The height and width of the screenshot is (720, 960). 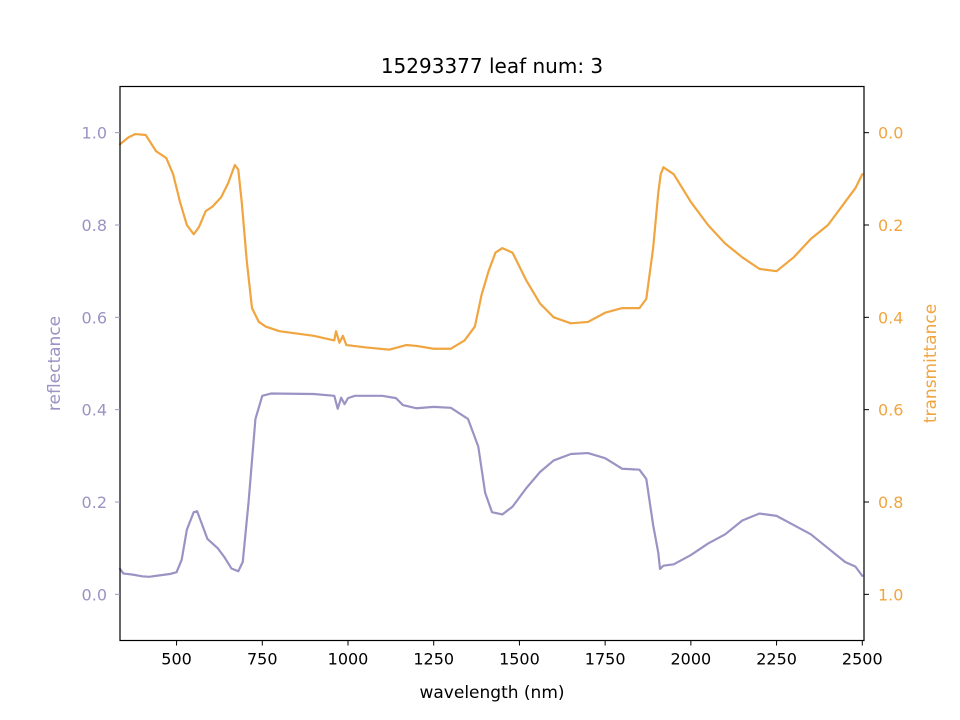 I want to click on x-tick-label: 2500, so click(x=862, y=659).